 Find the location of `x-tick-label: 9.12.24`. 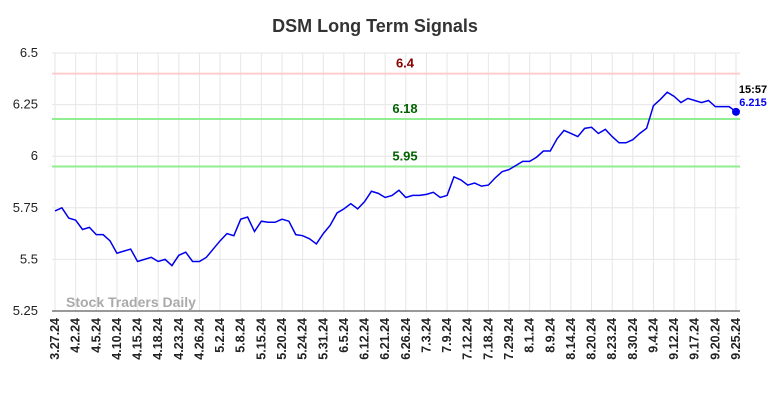

x-tick-label: 9.12.24 is located at coordinates (674, 339).